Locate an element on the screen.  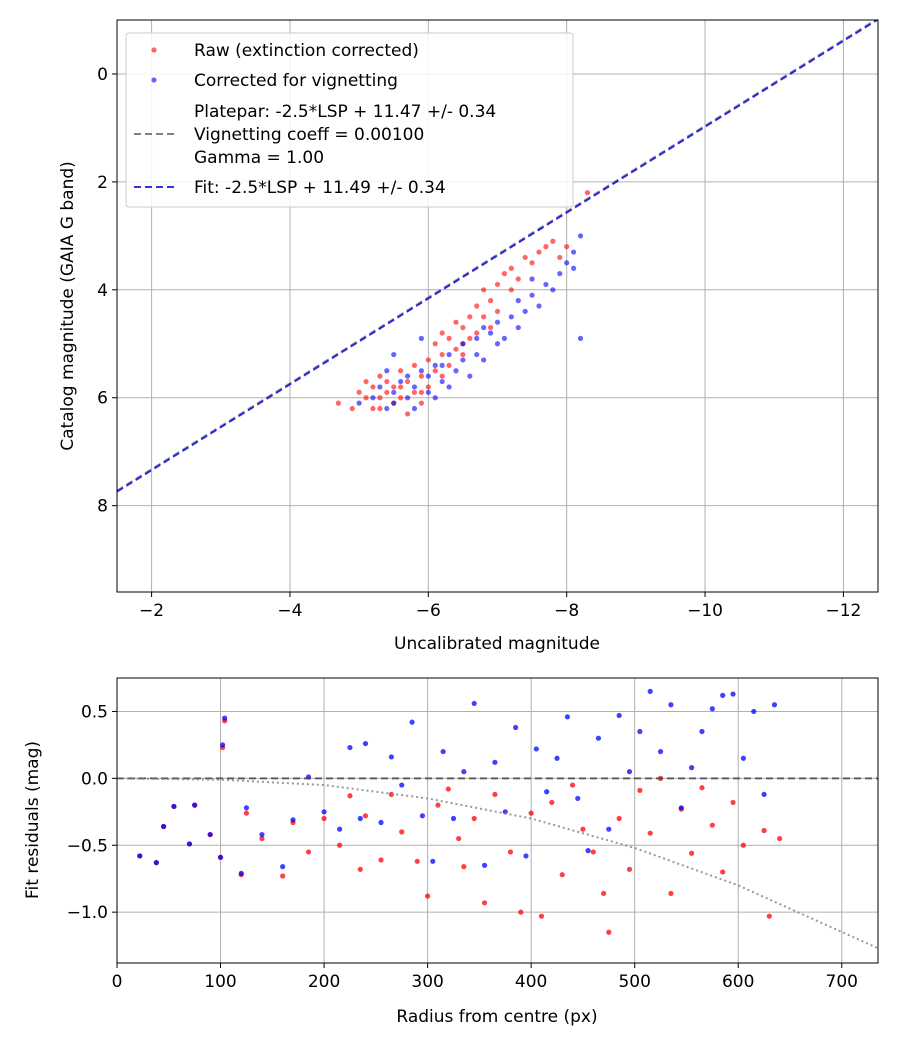
x-tick-label: −2 is located at coordinates (151, 611).